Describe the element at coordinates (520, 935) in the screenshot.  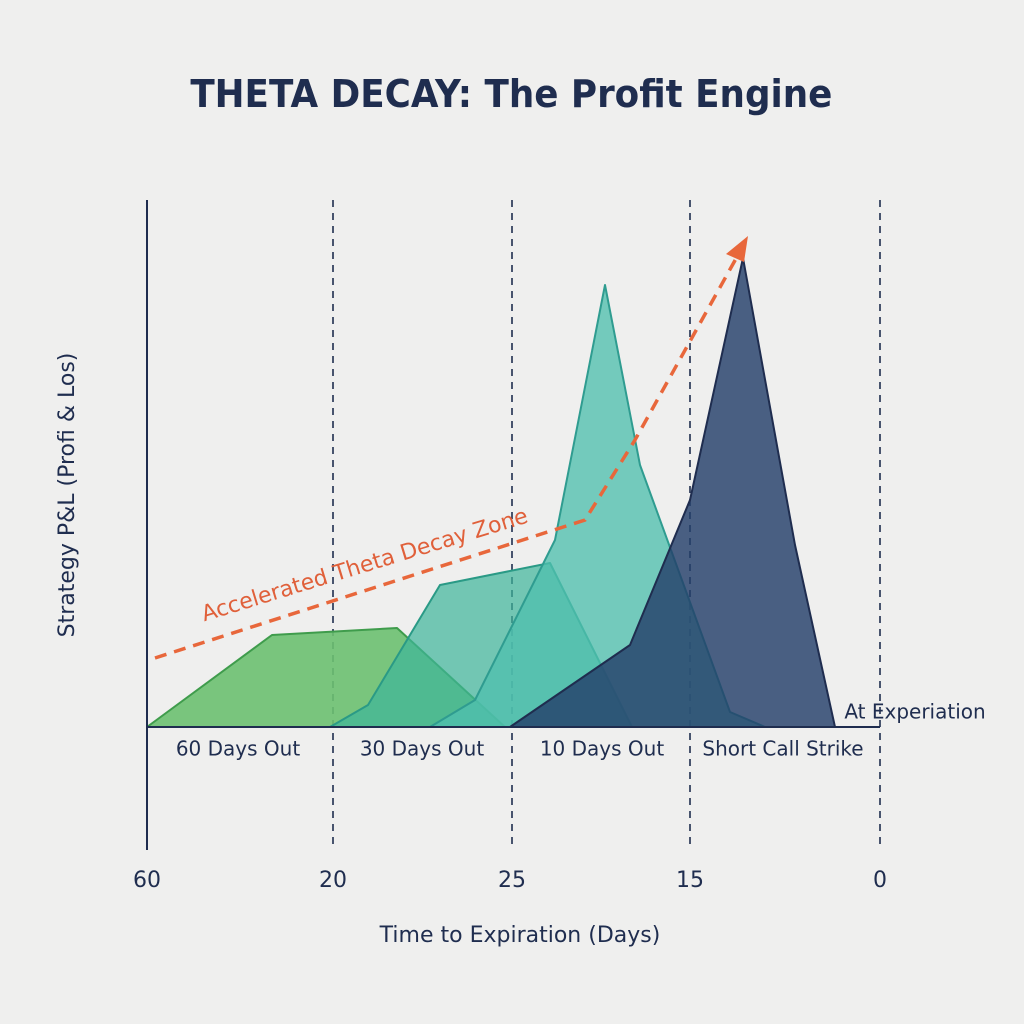
I see `x-axis-title: Time to Expiration (Days)` at that location.